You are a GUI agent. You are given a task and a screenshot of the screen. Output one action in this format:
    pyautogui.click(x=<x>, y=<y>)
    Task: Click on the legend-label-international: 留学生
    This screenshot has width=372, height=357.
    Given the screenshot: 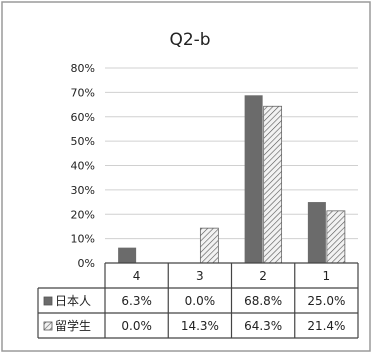 What is the action you would take?
    pyautogui.click(x=73, y=325)
    